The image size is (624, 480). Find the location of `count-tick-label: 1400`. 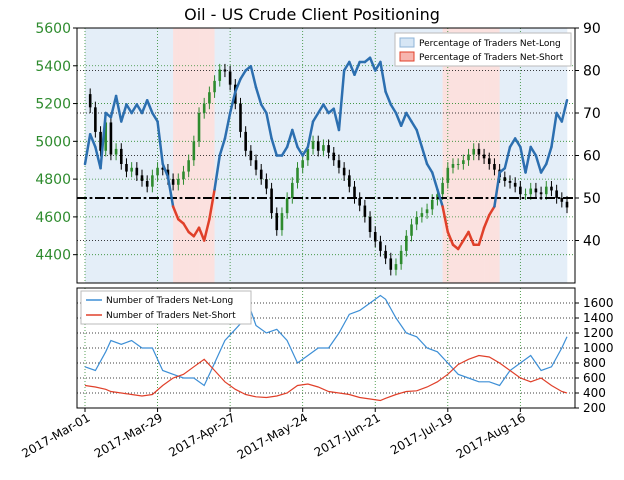

count-tick-label: 1400 is located at coordinates (598, 318).